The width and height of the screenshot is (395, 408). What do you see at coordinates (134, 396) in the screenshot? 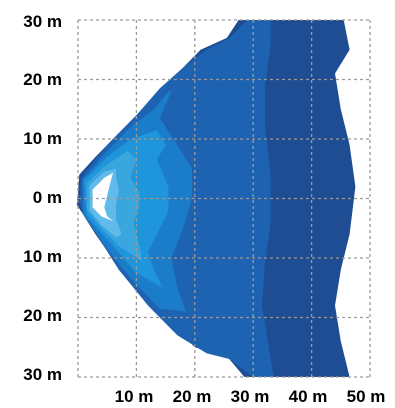
I see `x-tick-label-10: 10 m` at bounding box center [134, 396].